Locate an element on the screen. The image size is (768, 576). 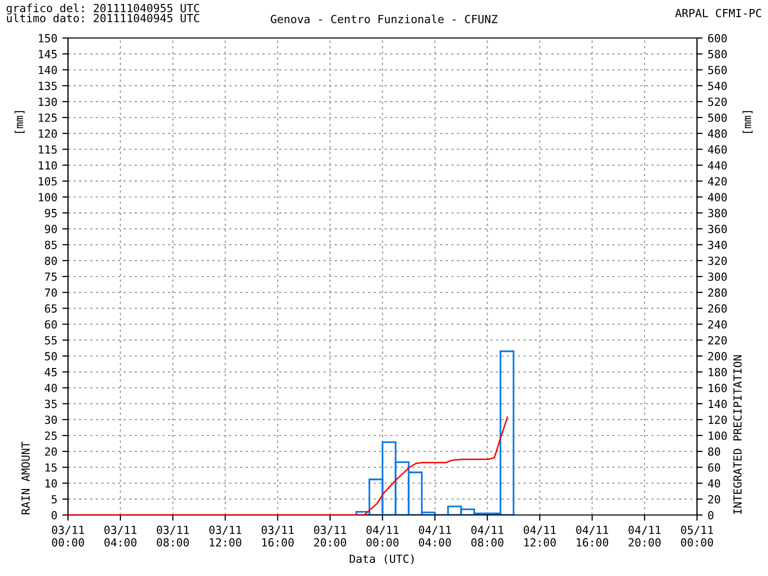
y2-tick-label: 400 is located at coordinates (717, 197).